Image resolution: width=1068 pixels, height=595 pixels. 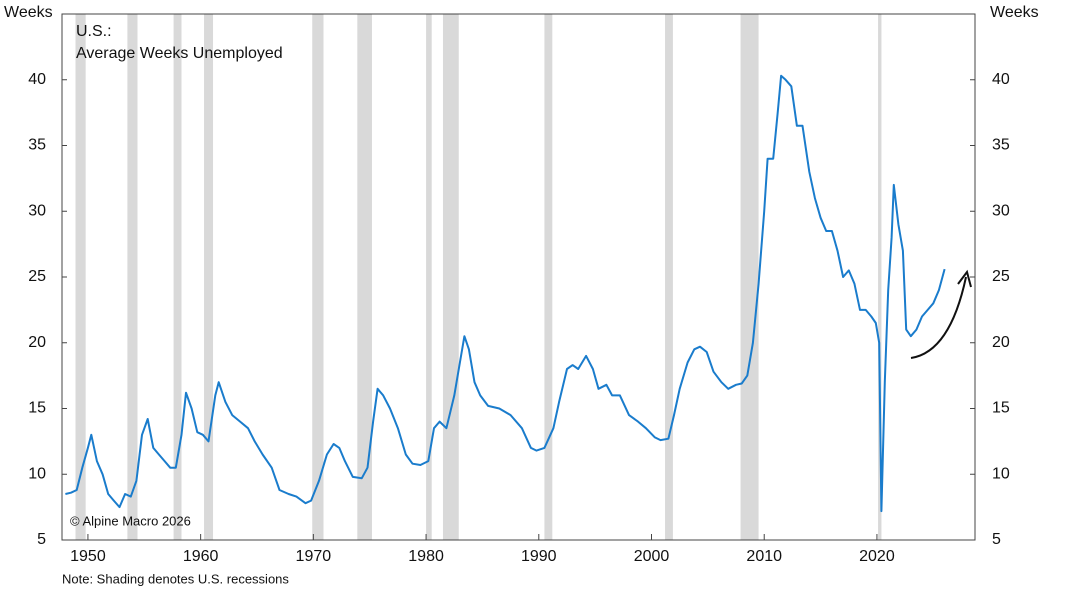 What do you see at coordinates (37, 342) in the screenshot?
I see `y-tick-label: 20` at bounding box center [37, 342].